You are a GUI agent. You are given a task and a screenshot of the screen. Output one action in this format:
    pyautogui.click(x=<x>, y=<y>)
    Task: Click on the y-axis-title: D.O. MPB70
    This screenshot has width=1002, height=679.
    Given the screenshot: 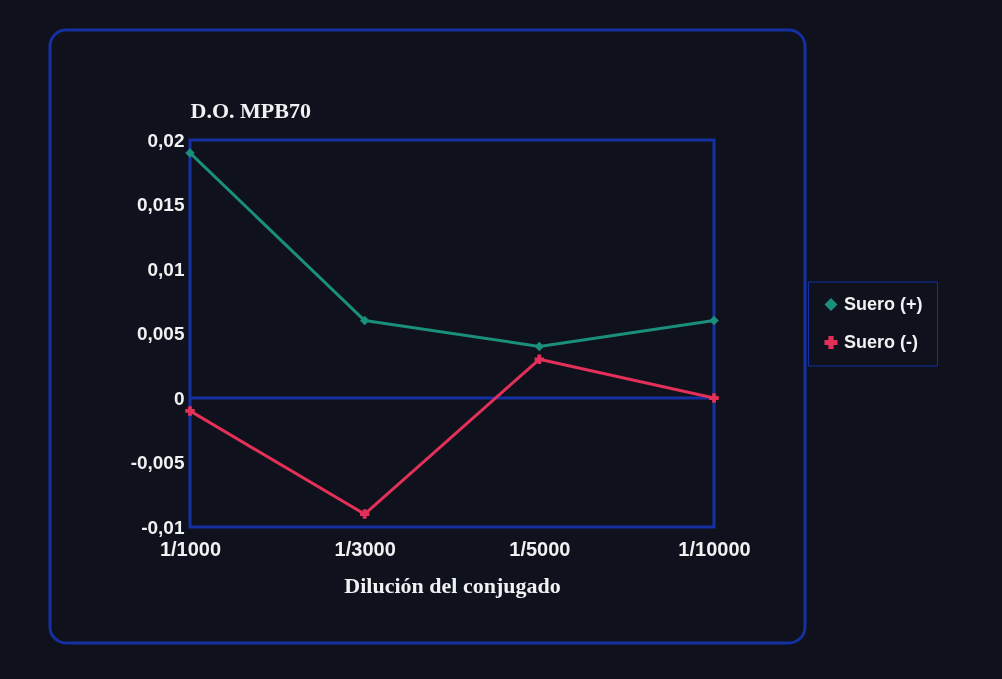 What is the action you would take?
    pyautogui.click(x=250, y=110)
    